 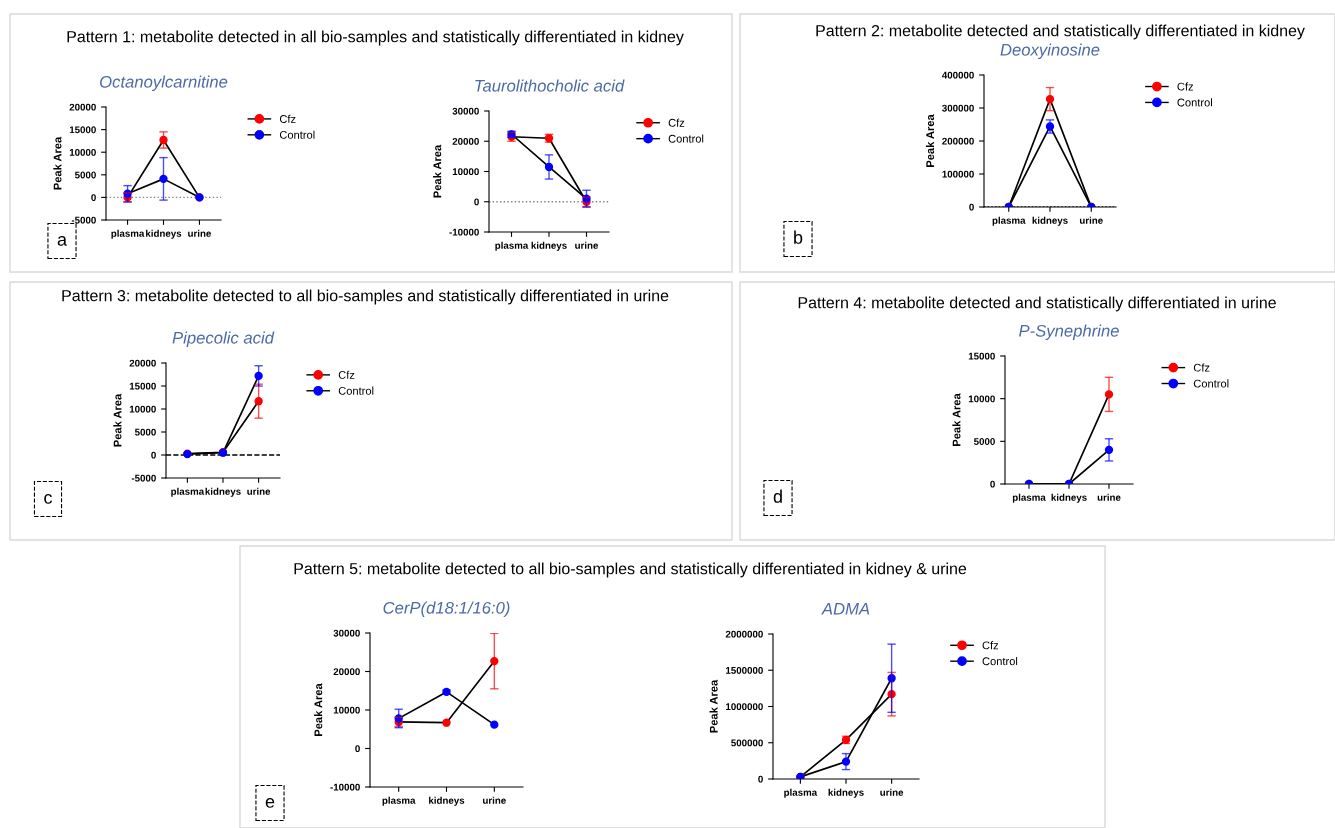 What do you see at coordinates (223, 339) in the screenshot?
I see `chart-title: Pipecolic acid` at bounding box center [223, 339].